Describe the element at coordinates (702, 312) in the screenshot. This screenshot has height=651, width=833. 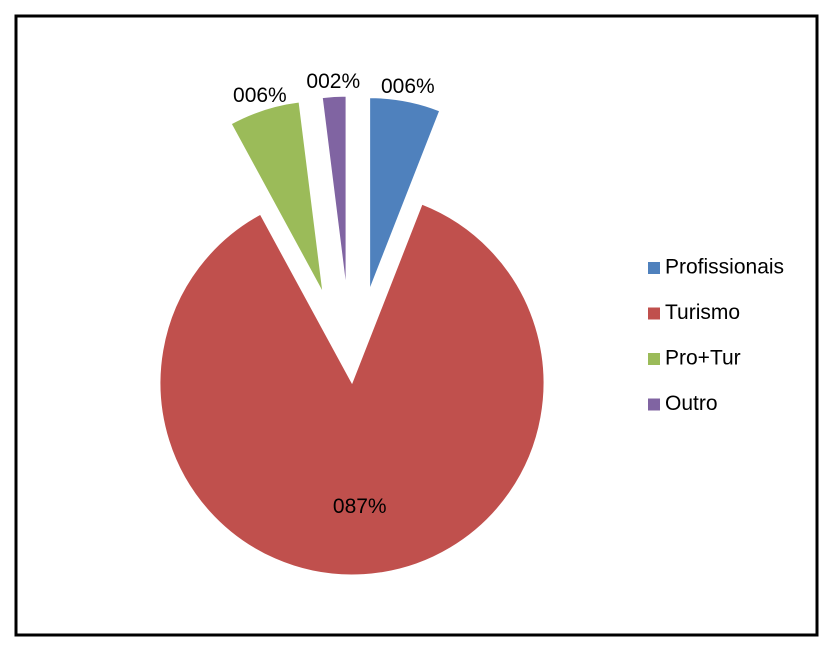
I see `legend-label: Turismo` at that location.